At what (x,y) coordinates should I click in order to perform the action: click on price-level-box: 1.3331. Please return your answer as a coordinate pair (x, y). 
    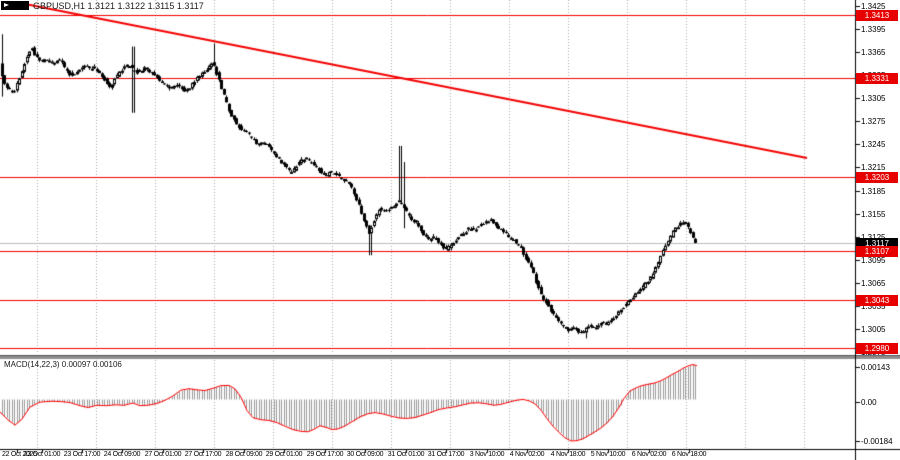
    Looking at the image, I should click on (877, 78).